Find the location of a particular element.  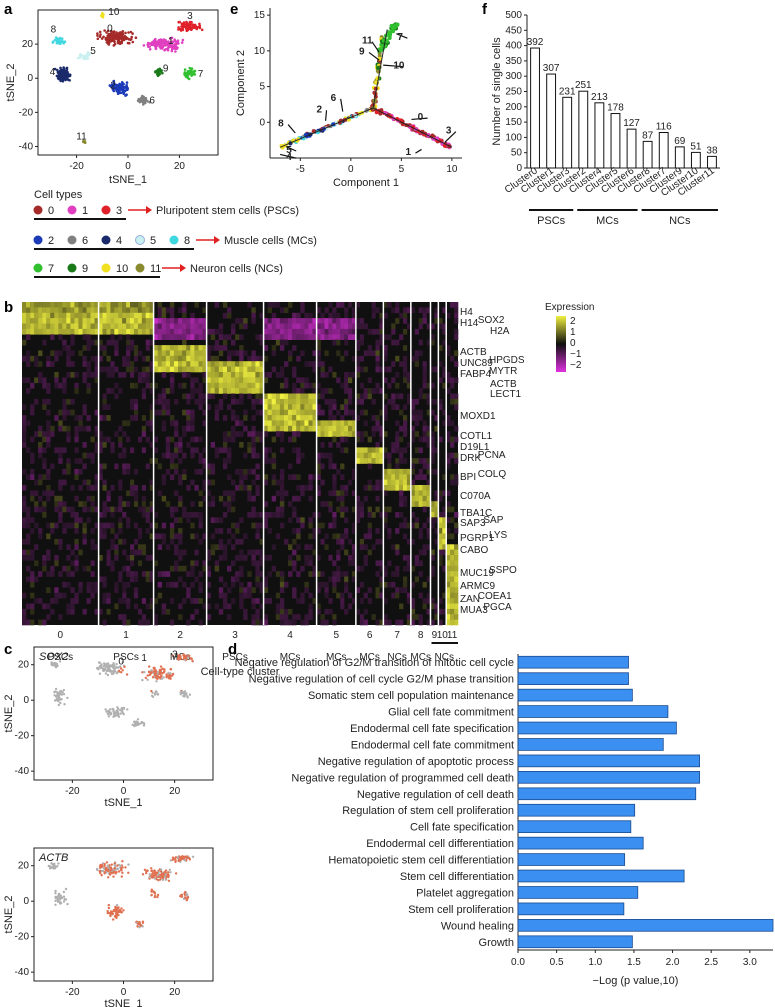

panel-label-b: b is located at coordinates (8, 307).